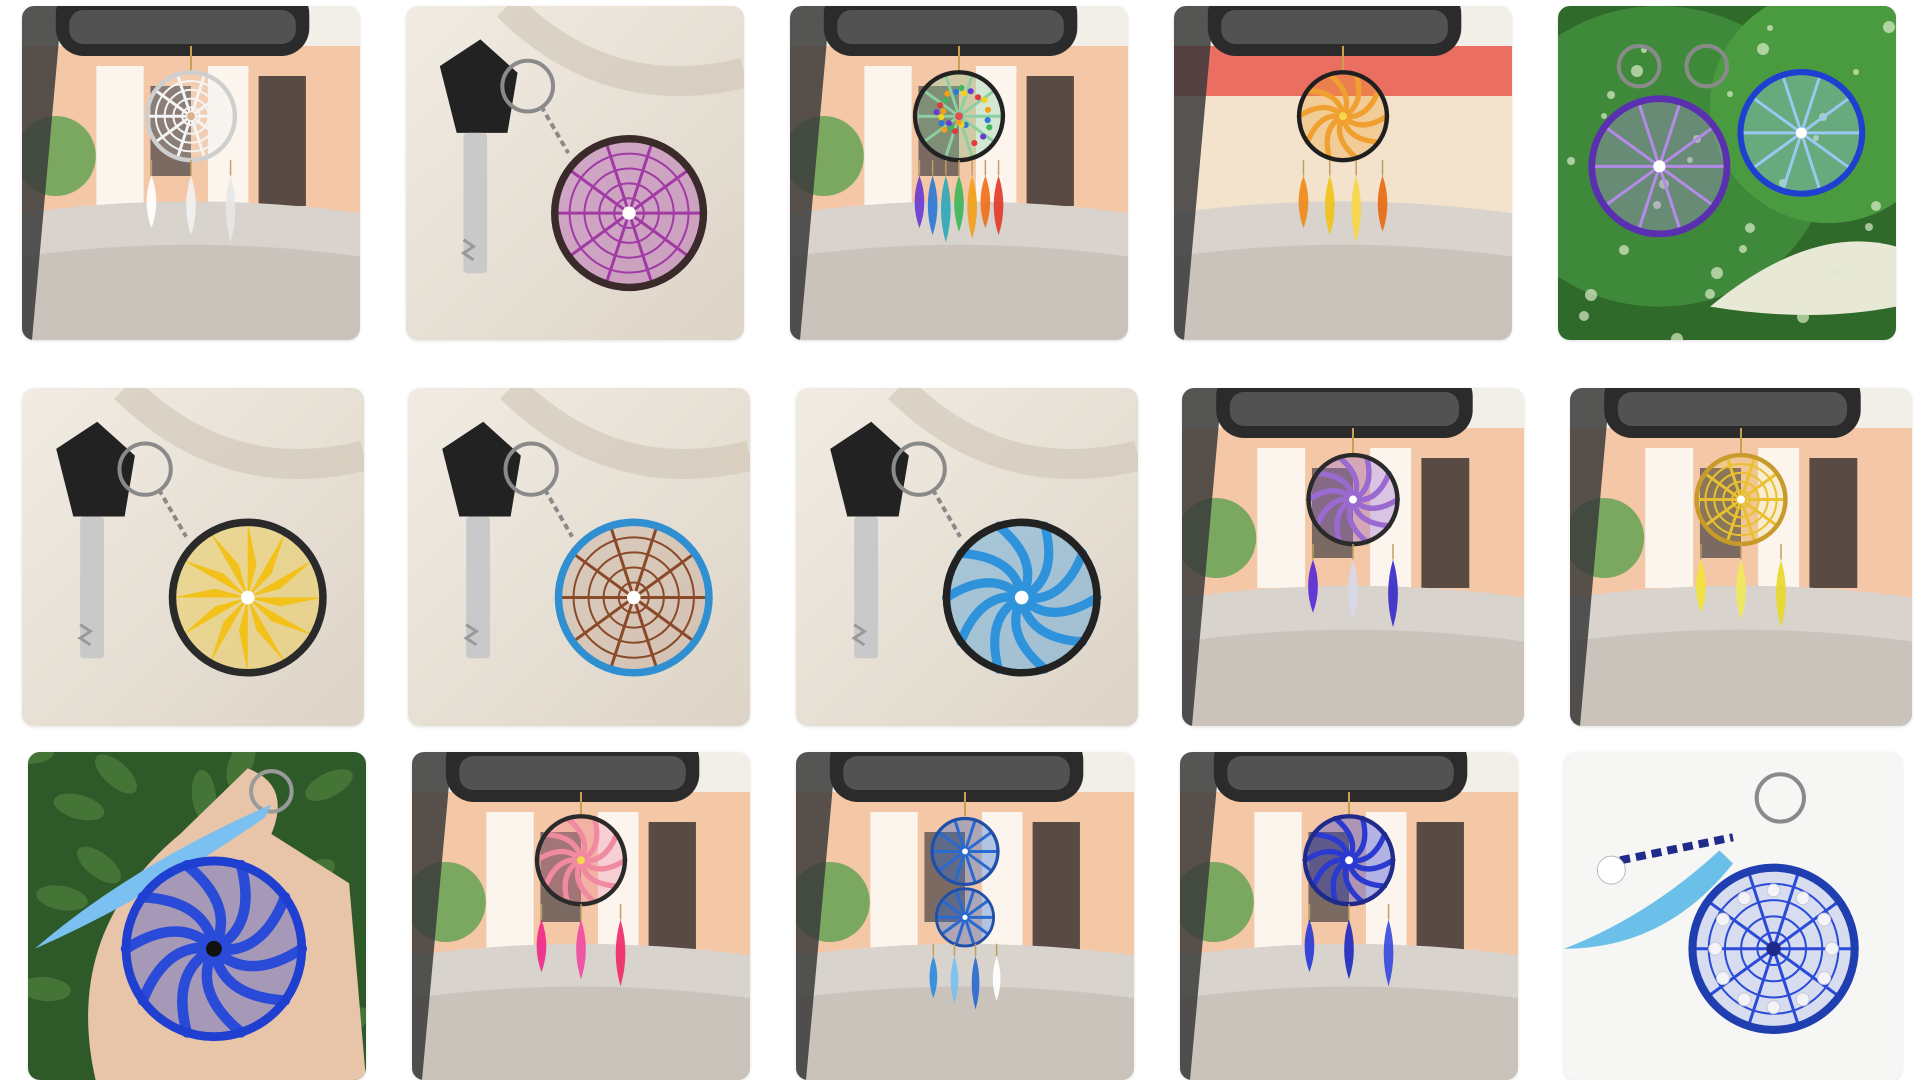 The image size is (1920, 1080). Describe the element at coordinates (1353, 557) in the screenshot. I see `photo-purple-spiral-dreamcatcher-car` at that location.